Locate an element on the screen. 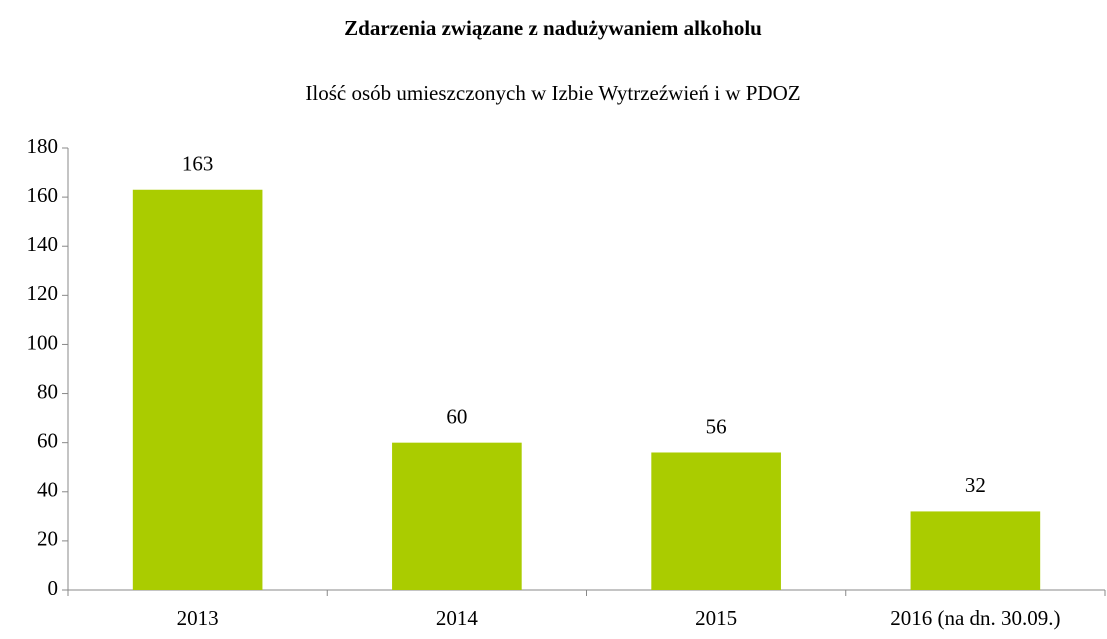  data-label: 60 is located at coordinates (456, 416).